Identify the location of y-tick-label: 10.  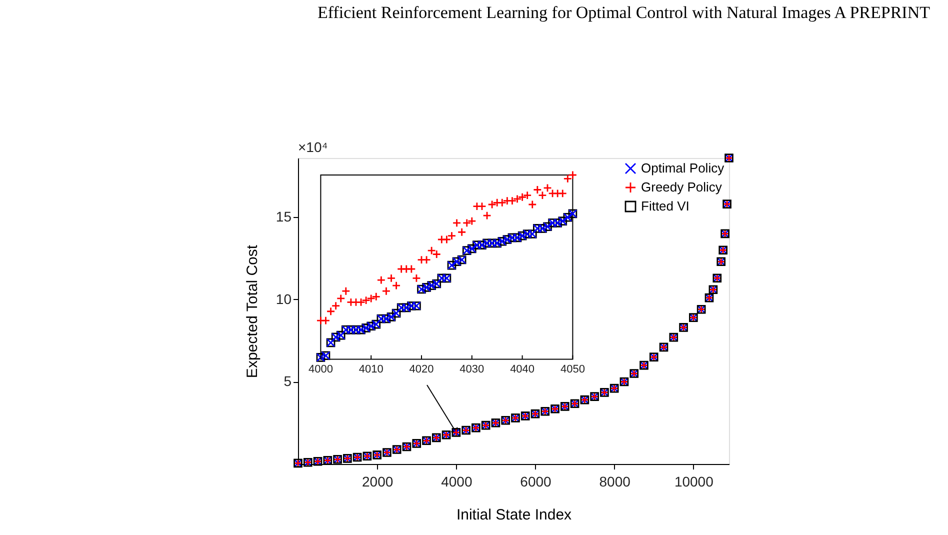
(284, 298).